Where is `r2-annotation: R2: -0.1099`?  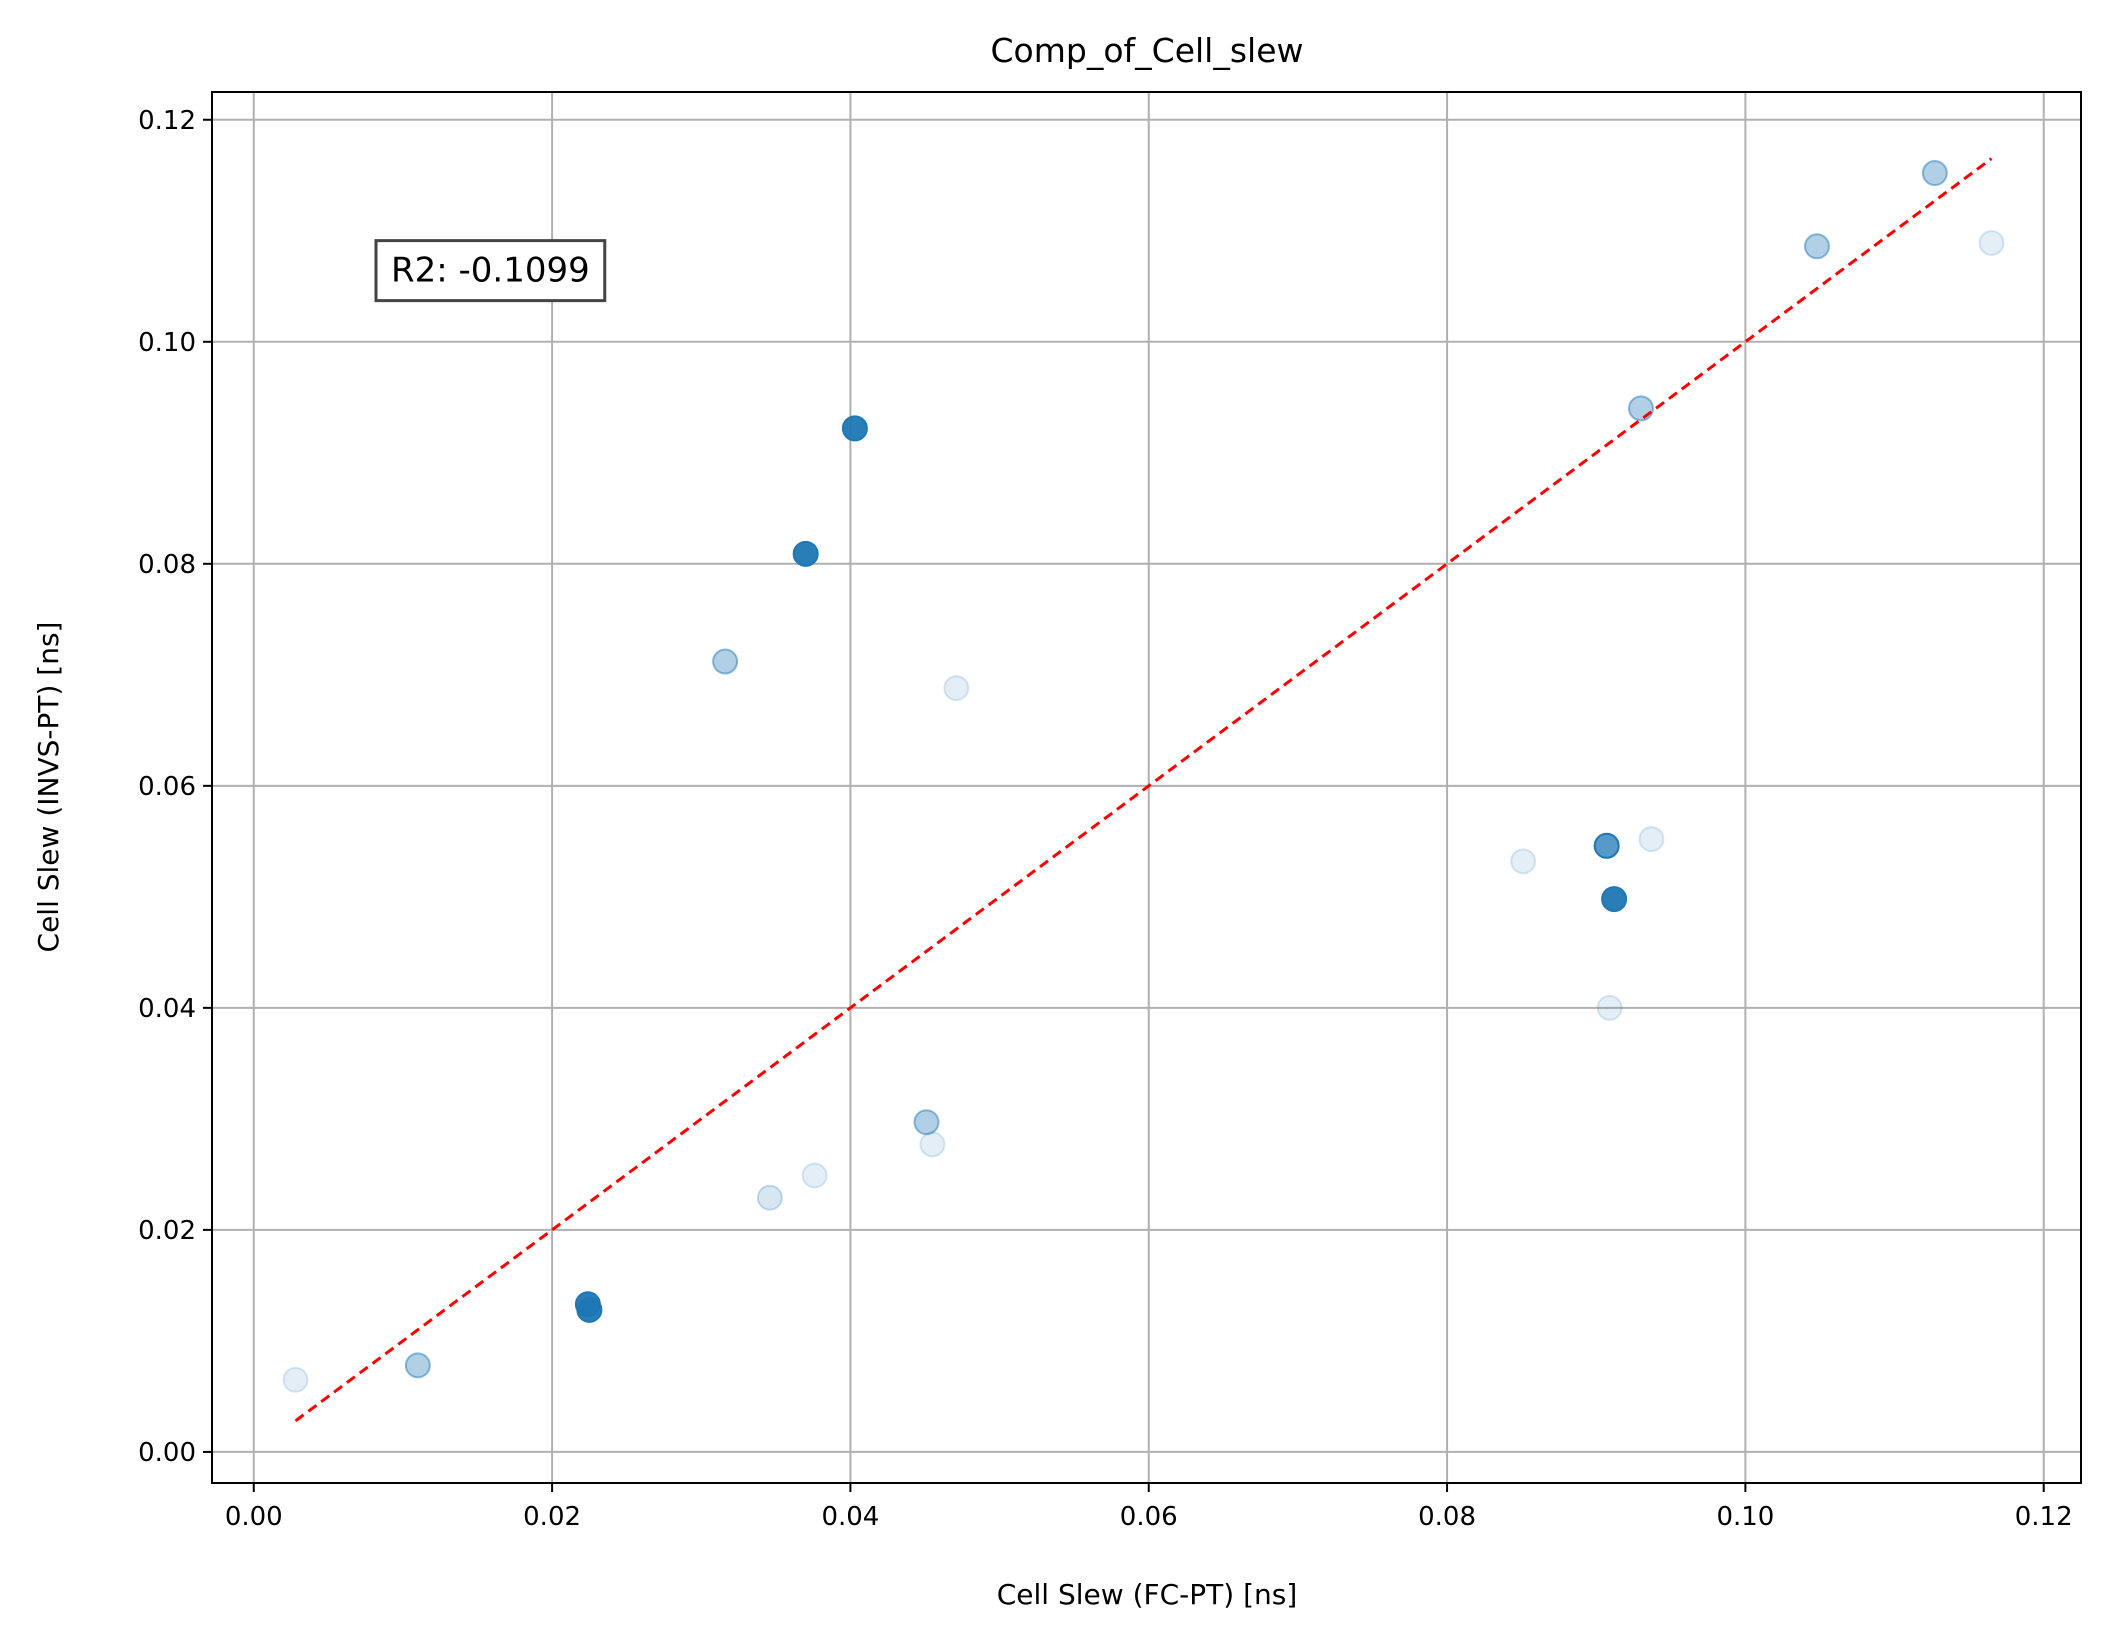 r2-annotation: R2: -0.1099 is located at coordinates (490, 271).